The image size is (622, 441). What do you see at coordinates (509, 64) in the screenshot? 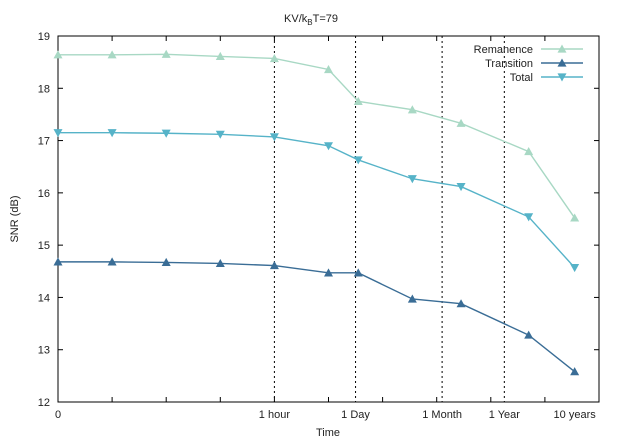
I see `legend-label-transition: Transition` at bounding box center [509, 64].